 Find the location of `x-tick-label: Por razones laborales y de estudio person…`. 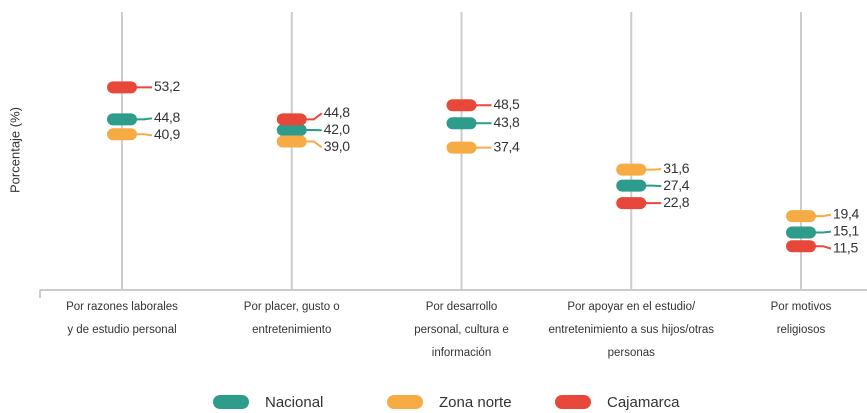

x-tick-label: Por razones laborales y de estudio person… is located at coordinates (122, 318).